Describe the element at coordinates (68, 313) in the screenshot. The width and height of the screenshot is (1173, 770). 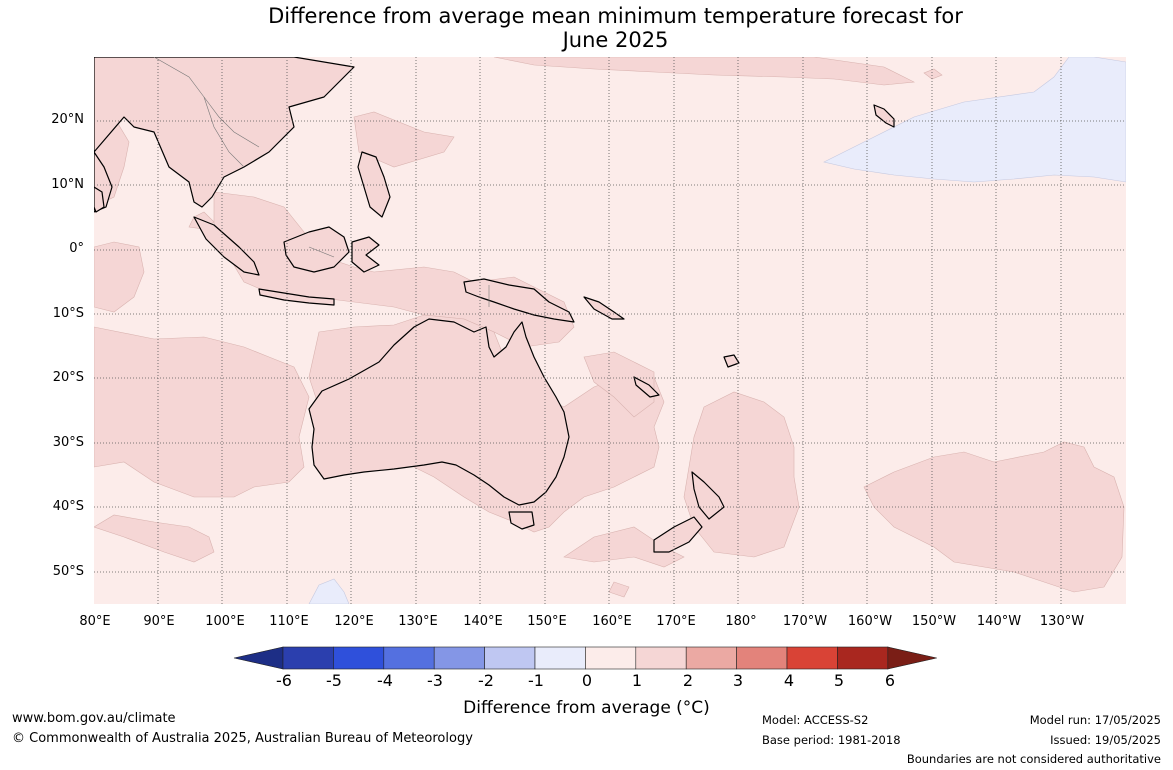
I see `lat-label-10s: 10°S` at that location.